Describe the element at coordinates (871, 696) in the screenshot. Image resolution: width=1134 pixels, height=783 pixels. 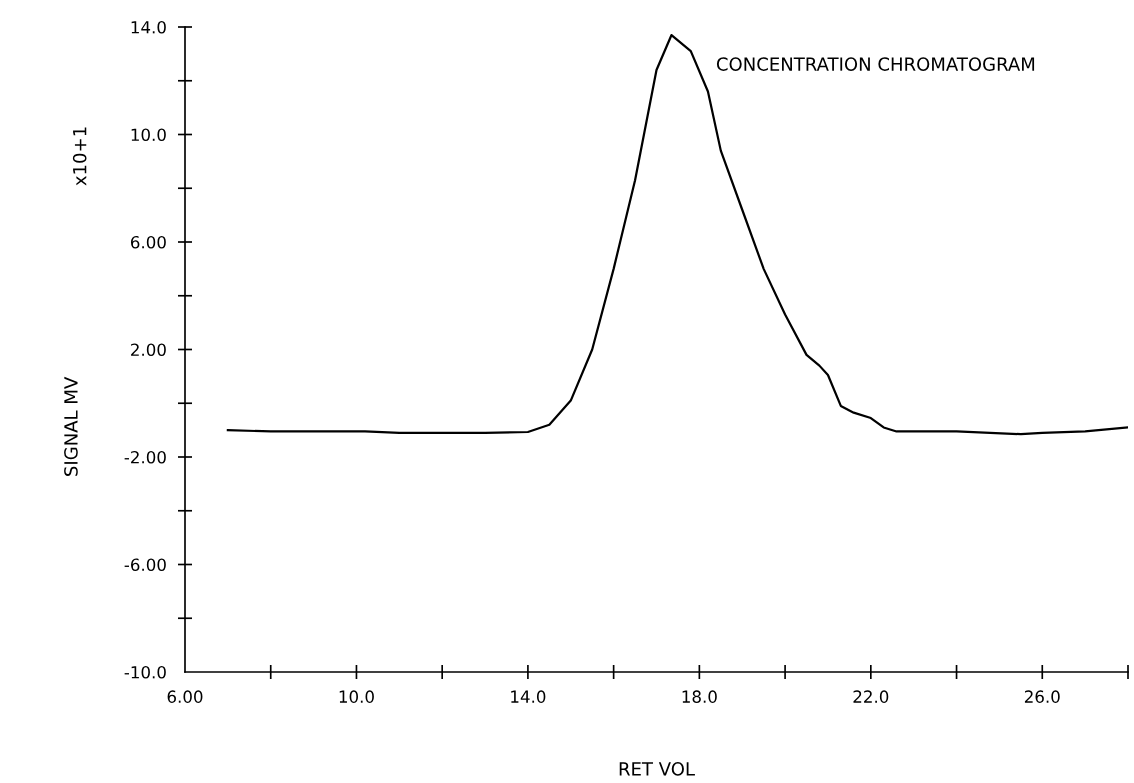
I see `x-tick-label: 22.0` at that location.